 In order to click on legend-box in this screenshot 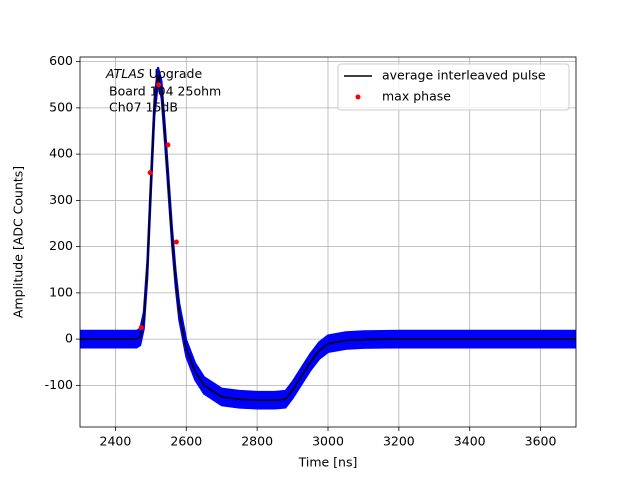, I will do `click(453, 87)`.